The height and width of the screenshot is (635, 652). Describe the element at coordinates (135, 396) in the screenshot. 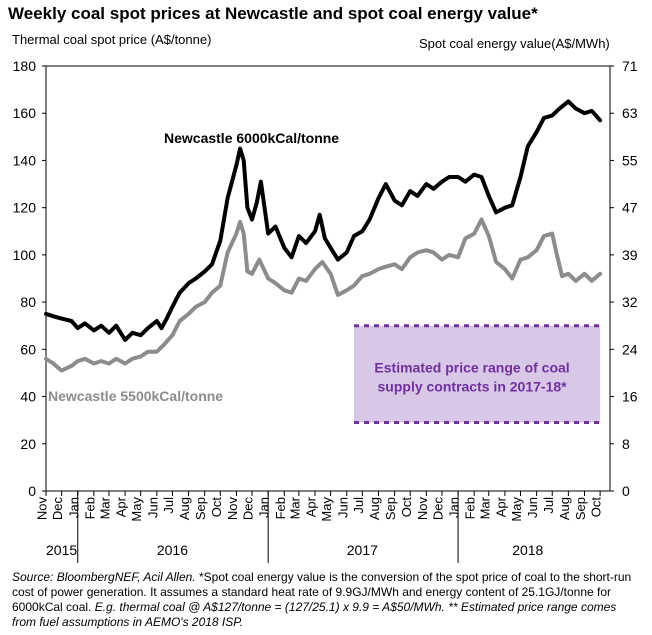

I see `series-5500kcal-label: Newcastle 5500kCal/tonne` at that location.